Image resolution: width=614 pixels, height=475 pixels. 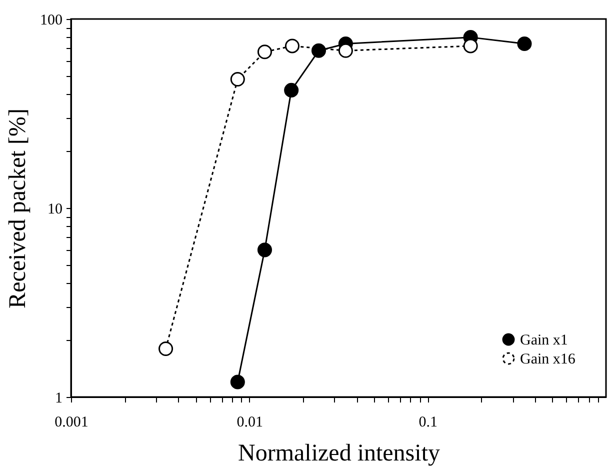 What do you see at coordinates (51, 20) in the screenshot?
I see `y-tick-label: 100` at bounding box center [51, 20].